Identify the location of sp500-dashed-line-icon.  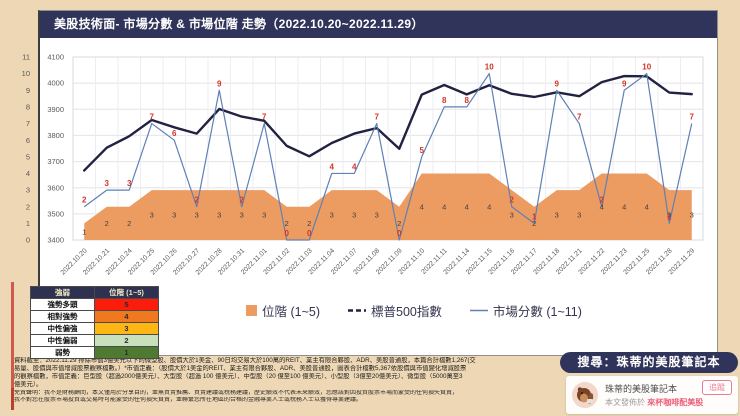
(357, 310).